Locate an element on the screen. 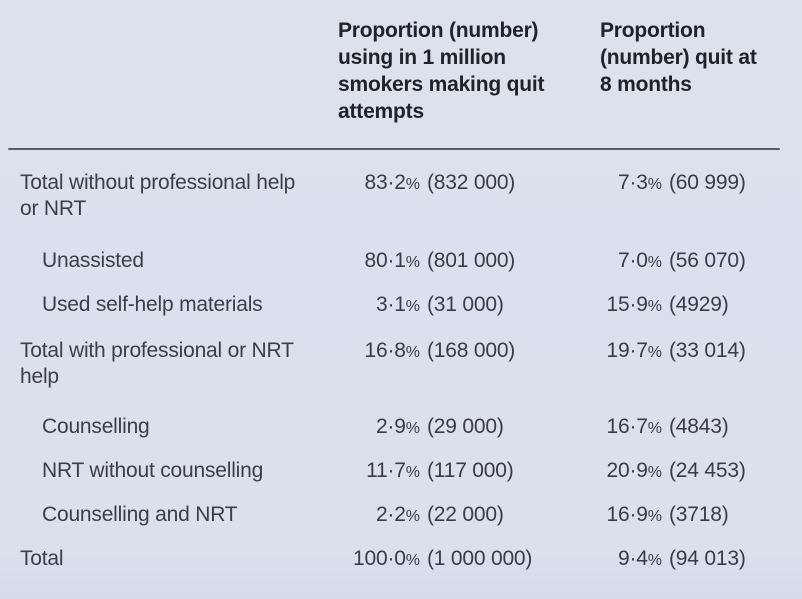  row-label: Unassisted is located at coordinates (93, 260).